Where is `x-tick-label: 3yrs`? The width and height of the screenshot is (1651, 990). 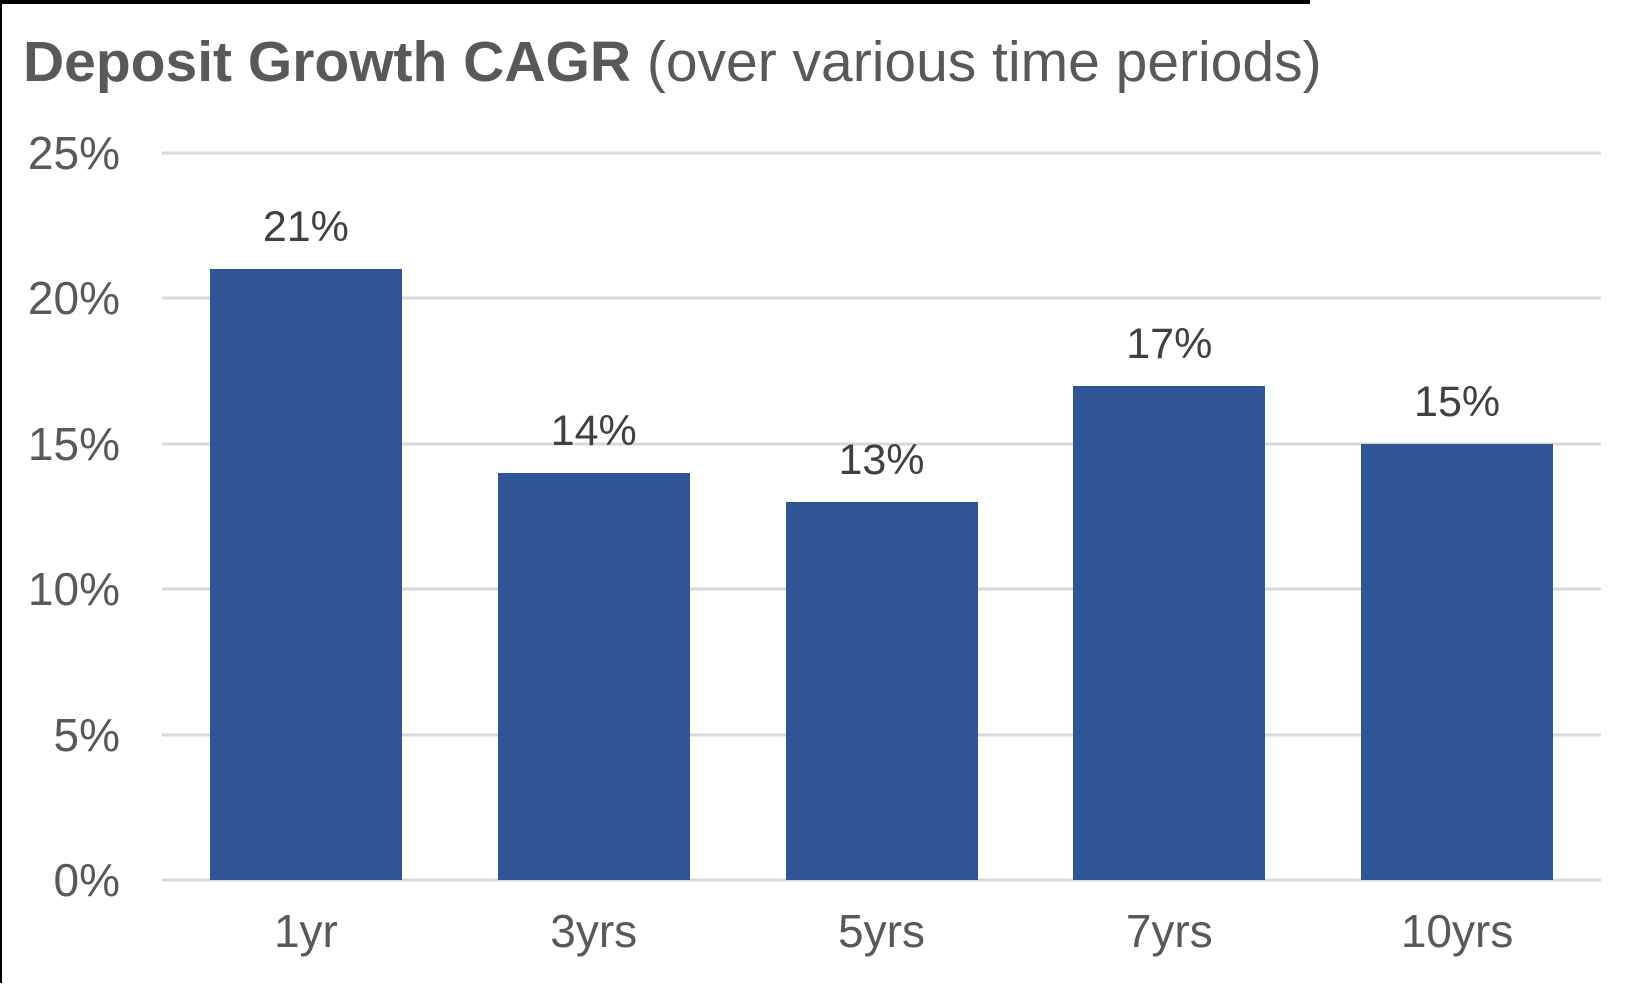 x-tick-label: 3yrs is located at coordinates (594, 931).